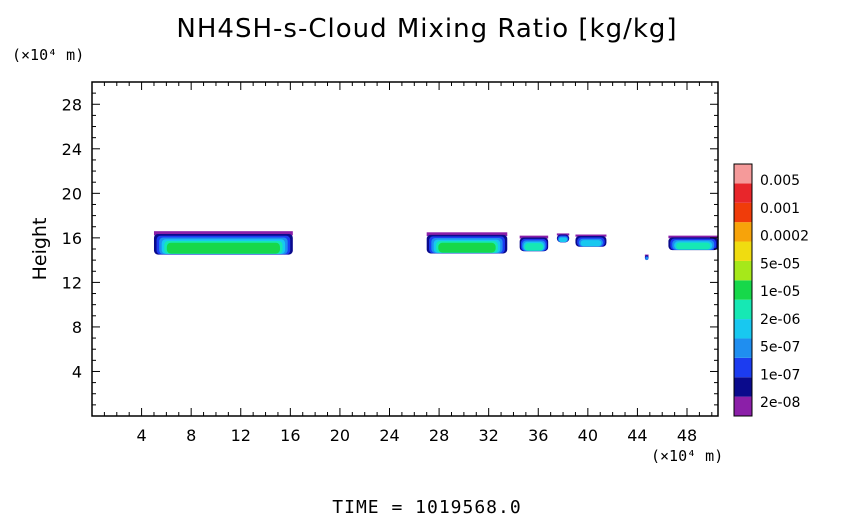 The height and width of the screenshot is (519, 854). I want to click on y-tick-label: 4, so click(77, 371).